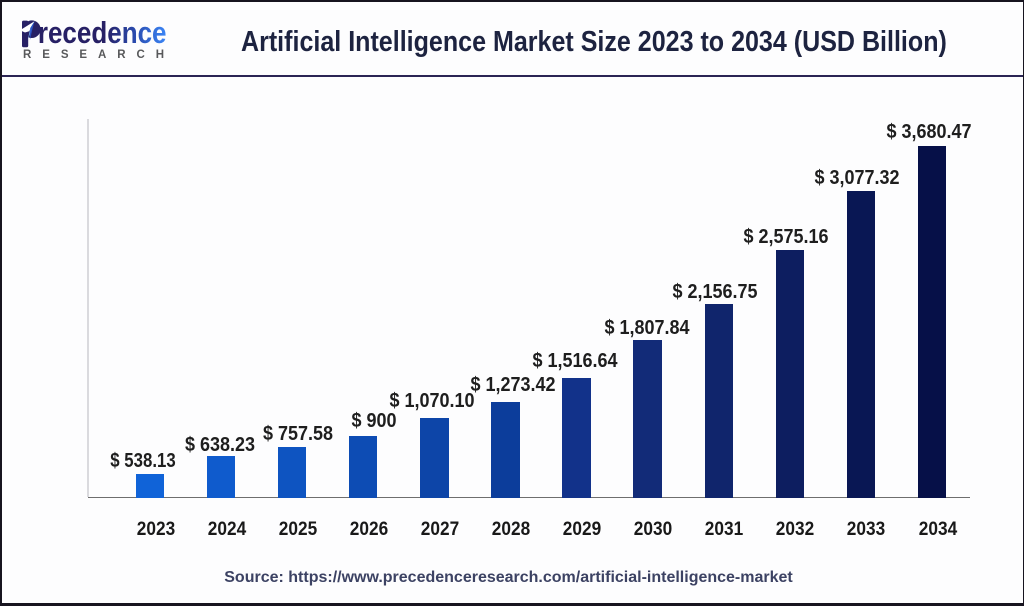  I want to click on svg-text: RESEARCH, so click(93, 55).